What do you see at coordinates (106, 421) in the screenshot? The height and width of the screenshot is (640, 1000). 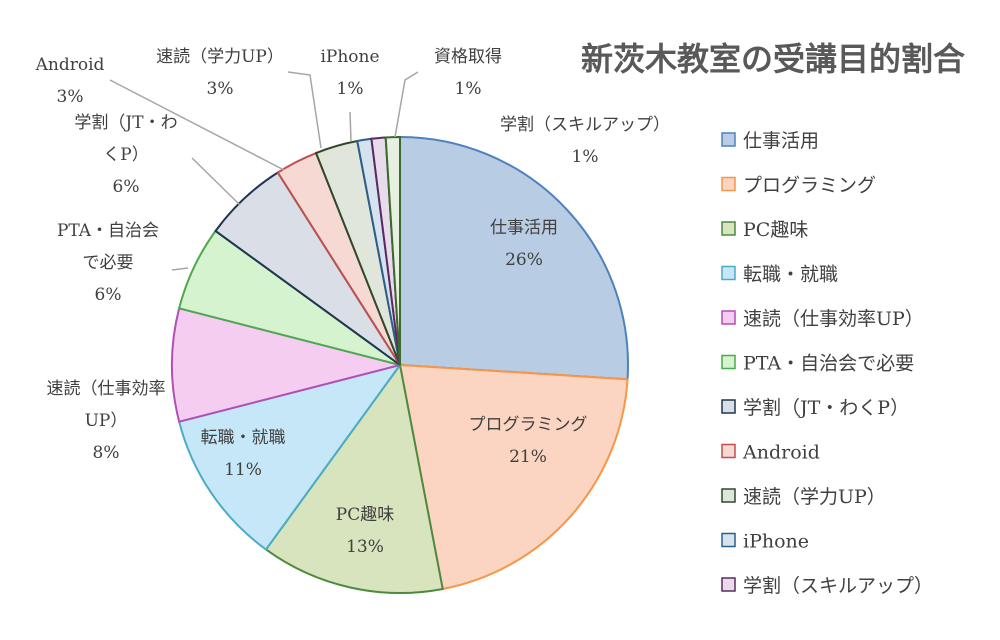 I see `data-label-4: 速読（仕事効率 UP） 8%` at bounding box center [106, 421].